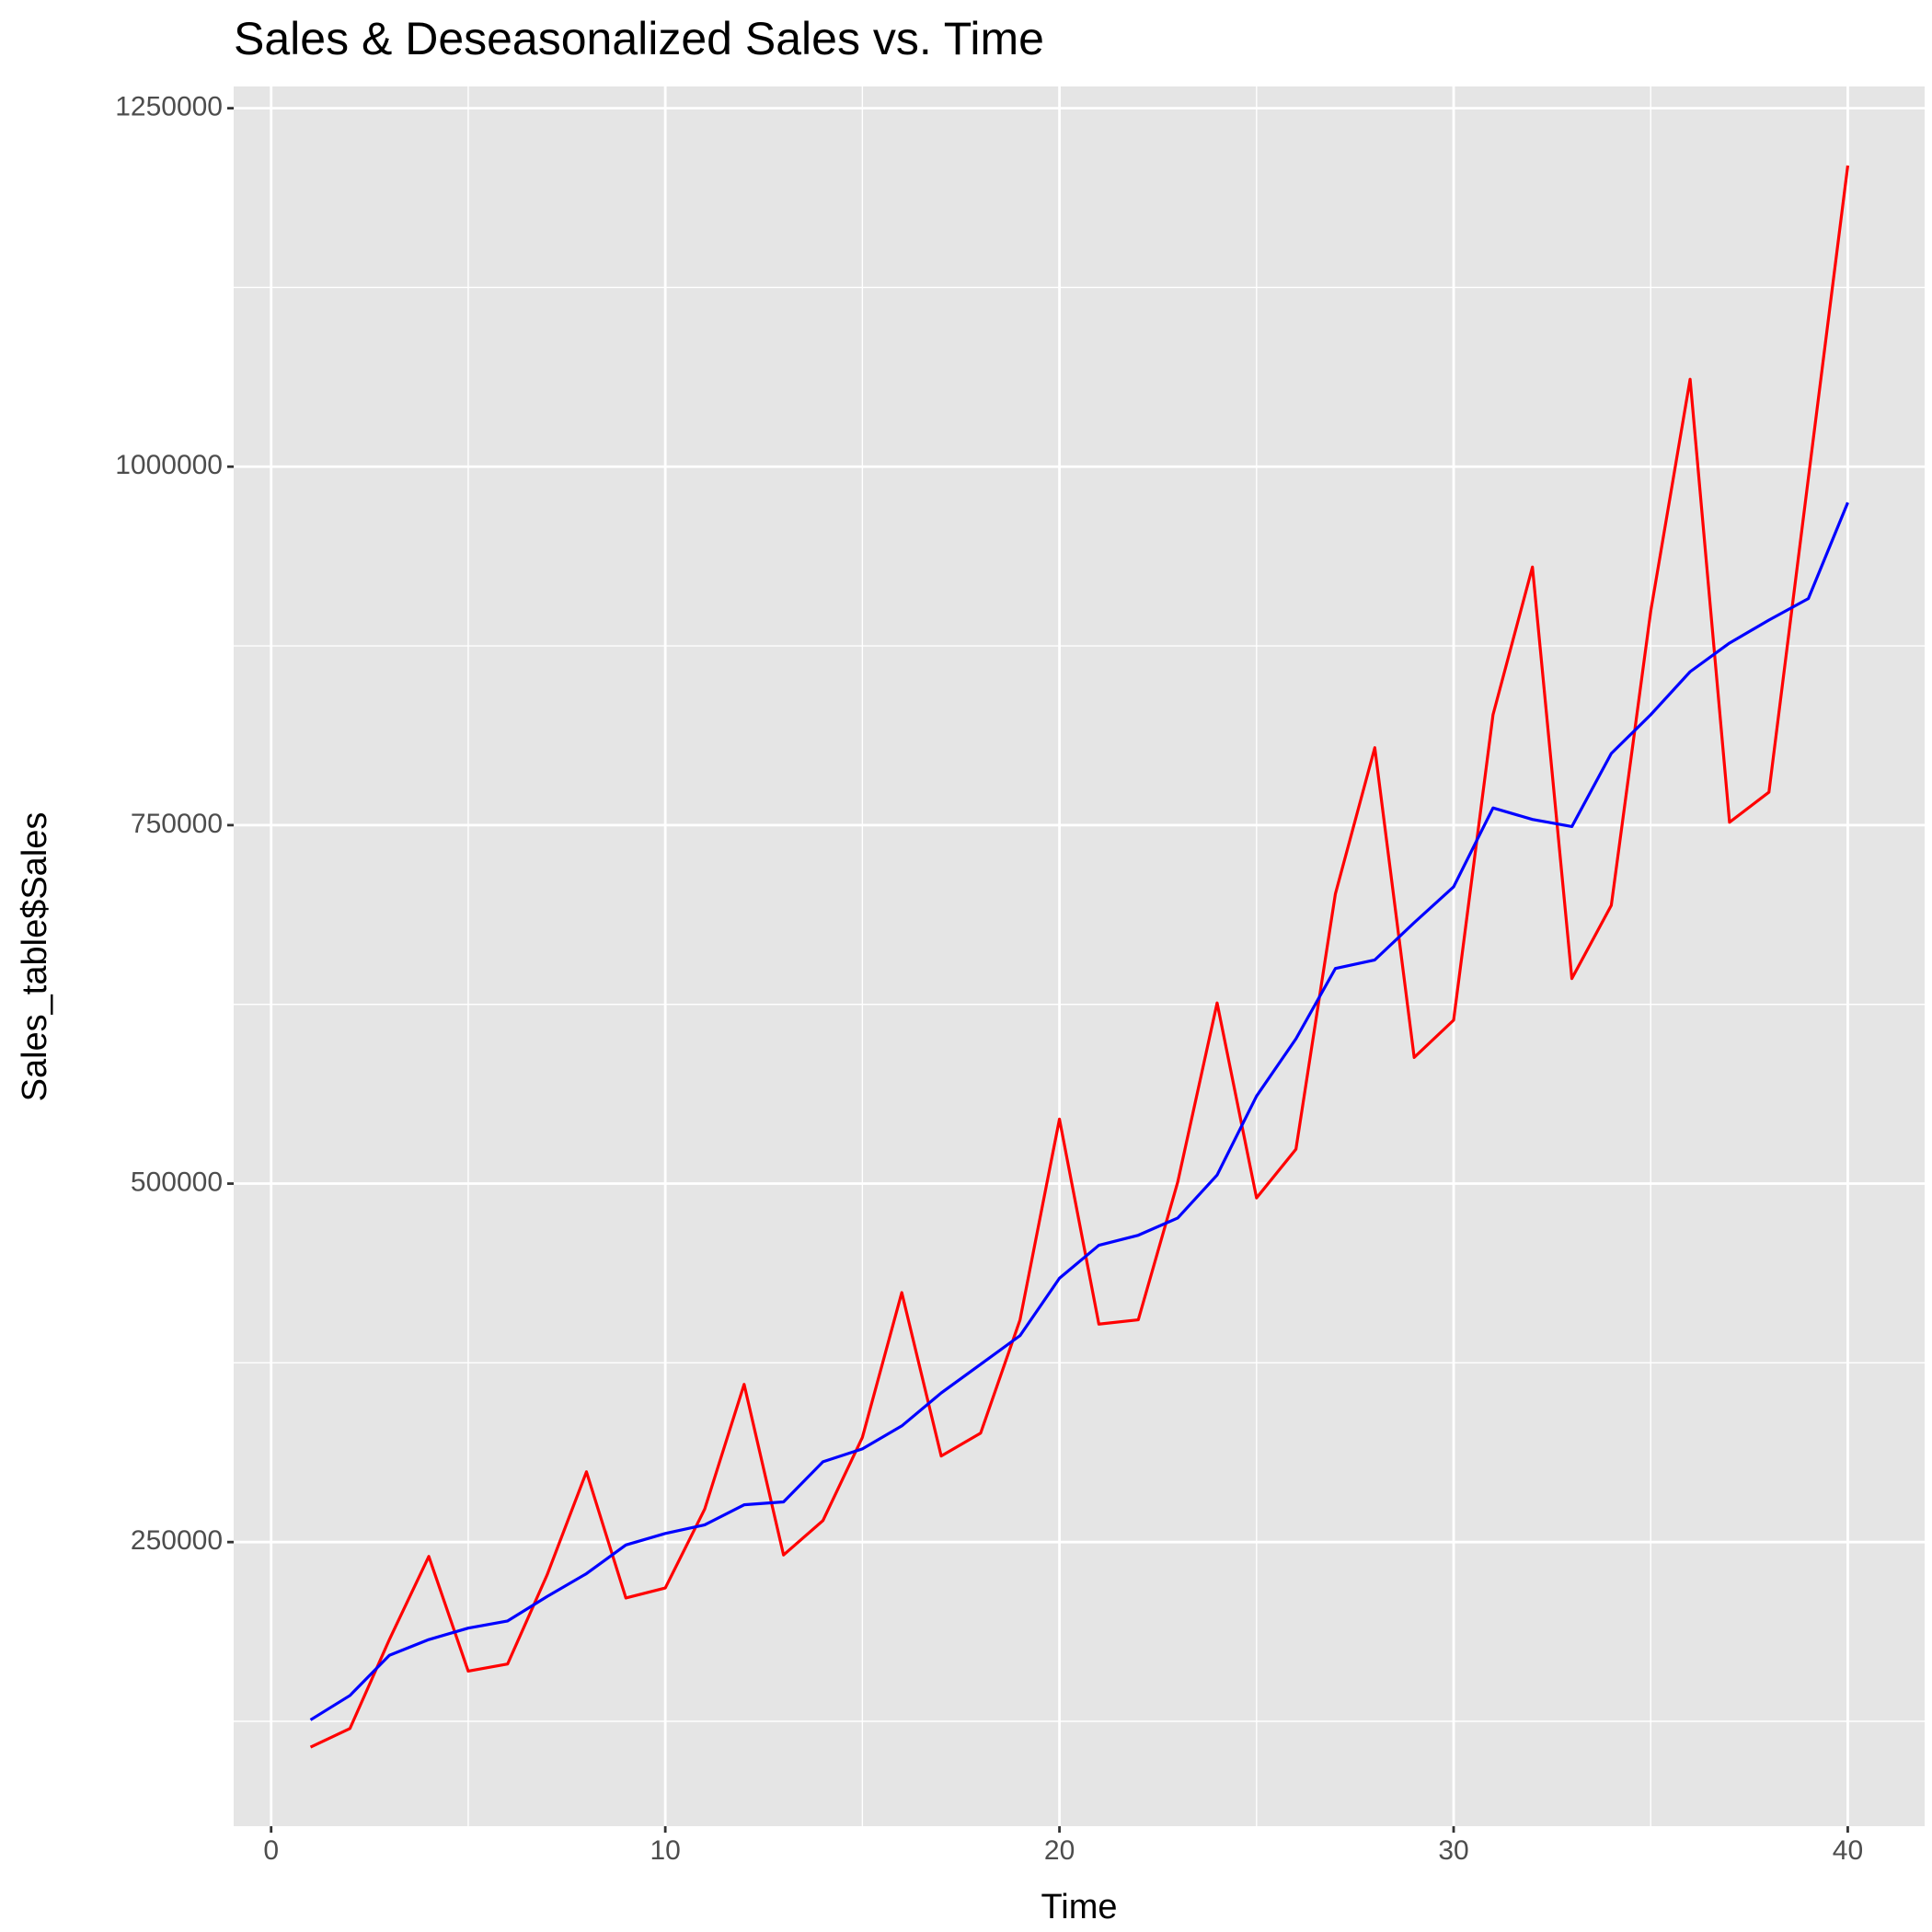  Describe the element at coordinates (177, 824) in the screenshot. I see `y-tick-label: 750000` at that location.